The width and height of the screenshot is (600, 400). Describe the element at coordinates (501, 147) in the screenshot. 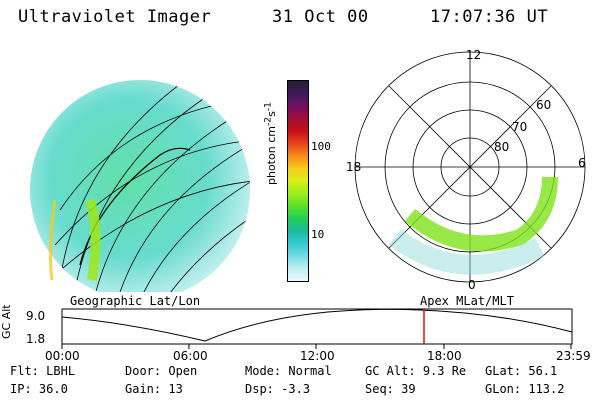

I see `lat-label-80: 80` at that location.